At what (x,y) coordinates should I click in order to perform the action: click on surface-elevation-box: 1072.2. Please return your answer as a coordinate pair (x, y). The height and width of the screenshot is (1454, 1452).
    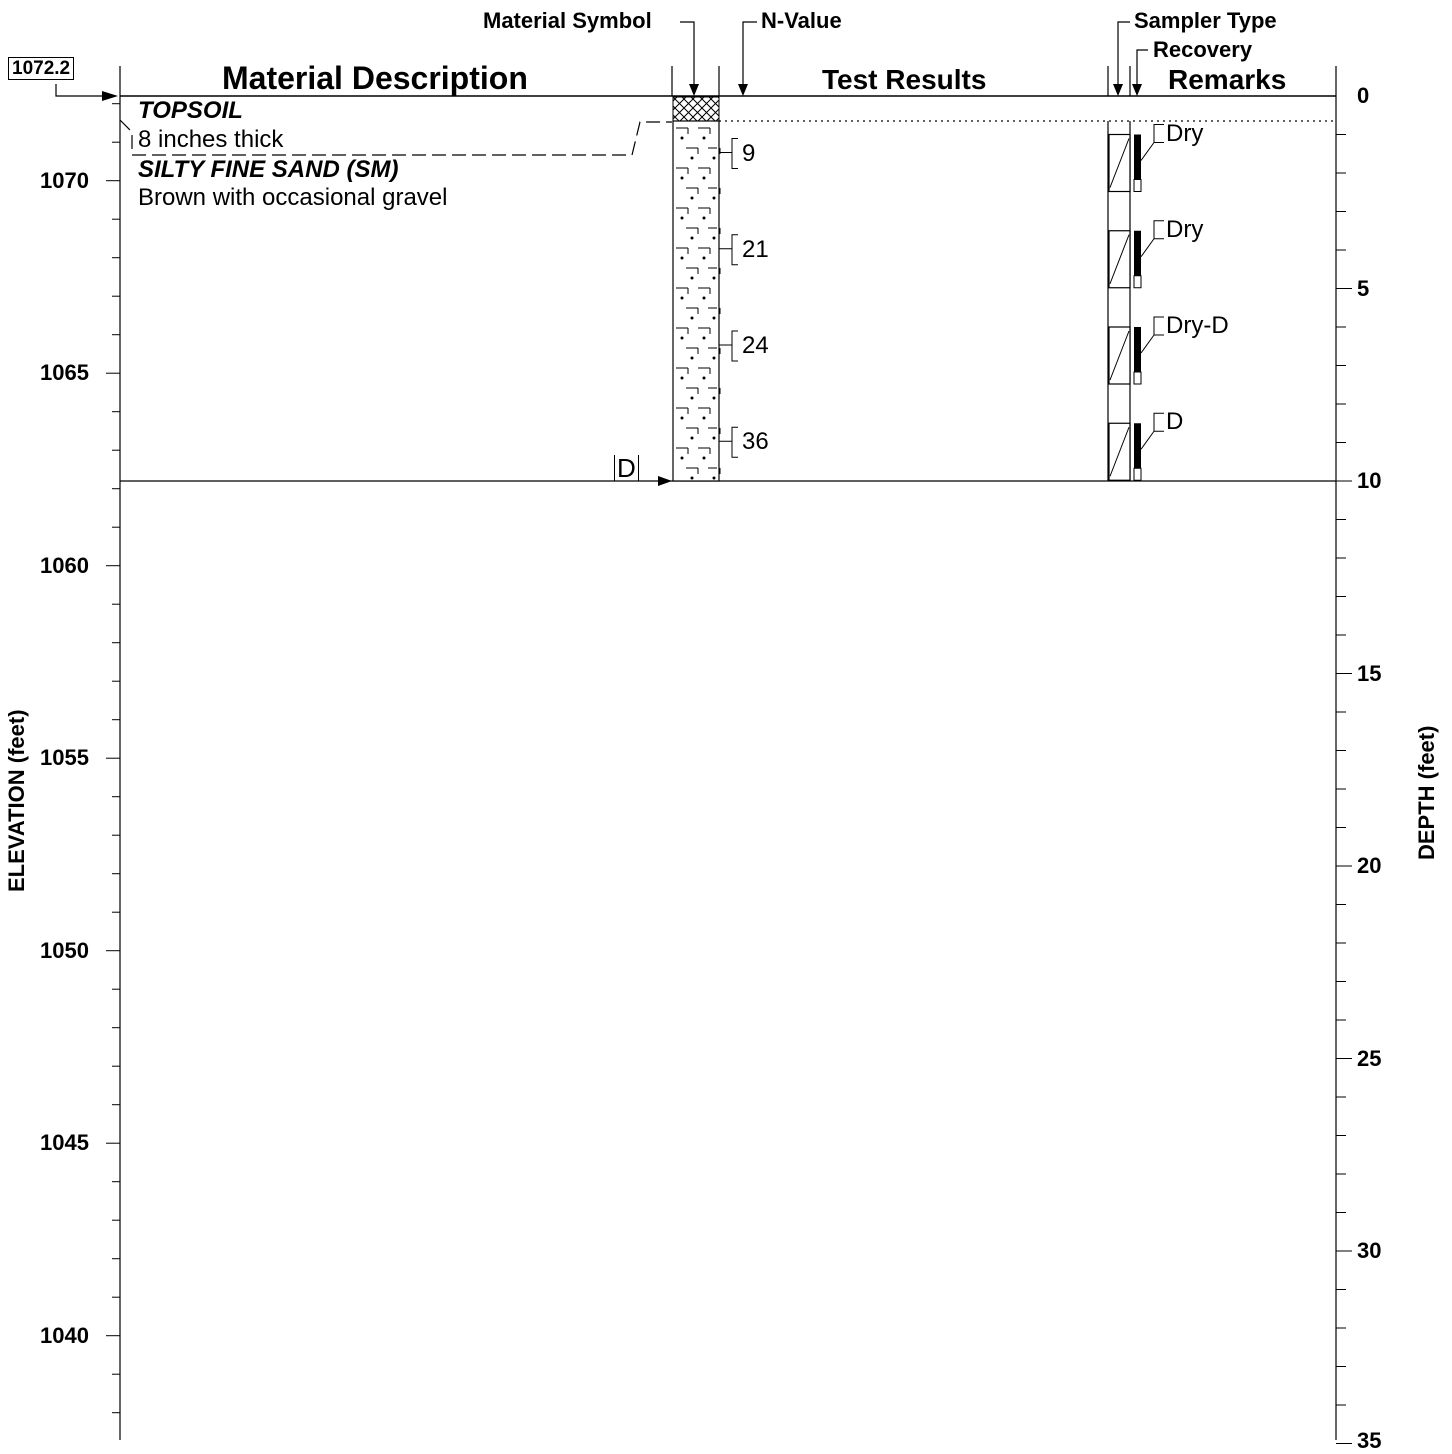
    Looking at the image, I should click on (41, 68).